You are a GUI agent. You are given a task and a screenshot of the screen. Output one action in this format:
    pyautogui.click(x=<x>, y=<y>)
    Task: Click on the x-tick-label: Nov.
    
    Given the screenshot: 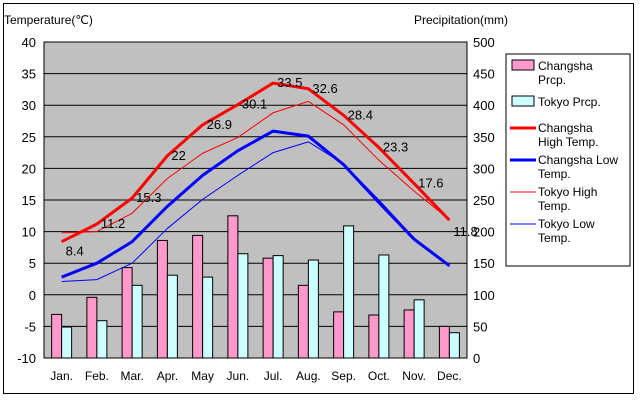 What is the action you would take?
    pyautogui.click(x=414, y=376)
    